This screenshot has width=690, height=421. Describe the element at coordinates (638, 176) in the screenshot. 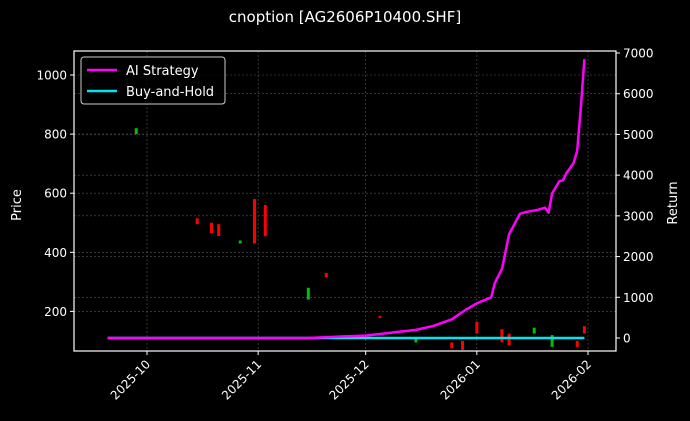

I see `right-tick-label: 4000` at that location.